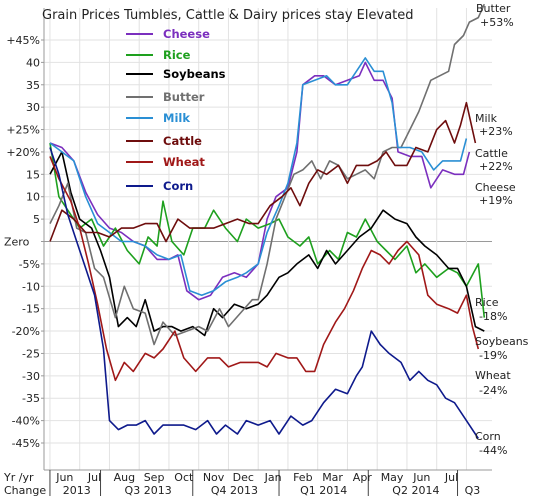  Describe the element at coordinates (178, 186) in the screenshot. I see `legend-label-corn: Corn` at that location.